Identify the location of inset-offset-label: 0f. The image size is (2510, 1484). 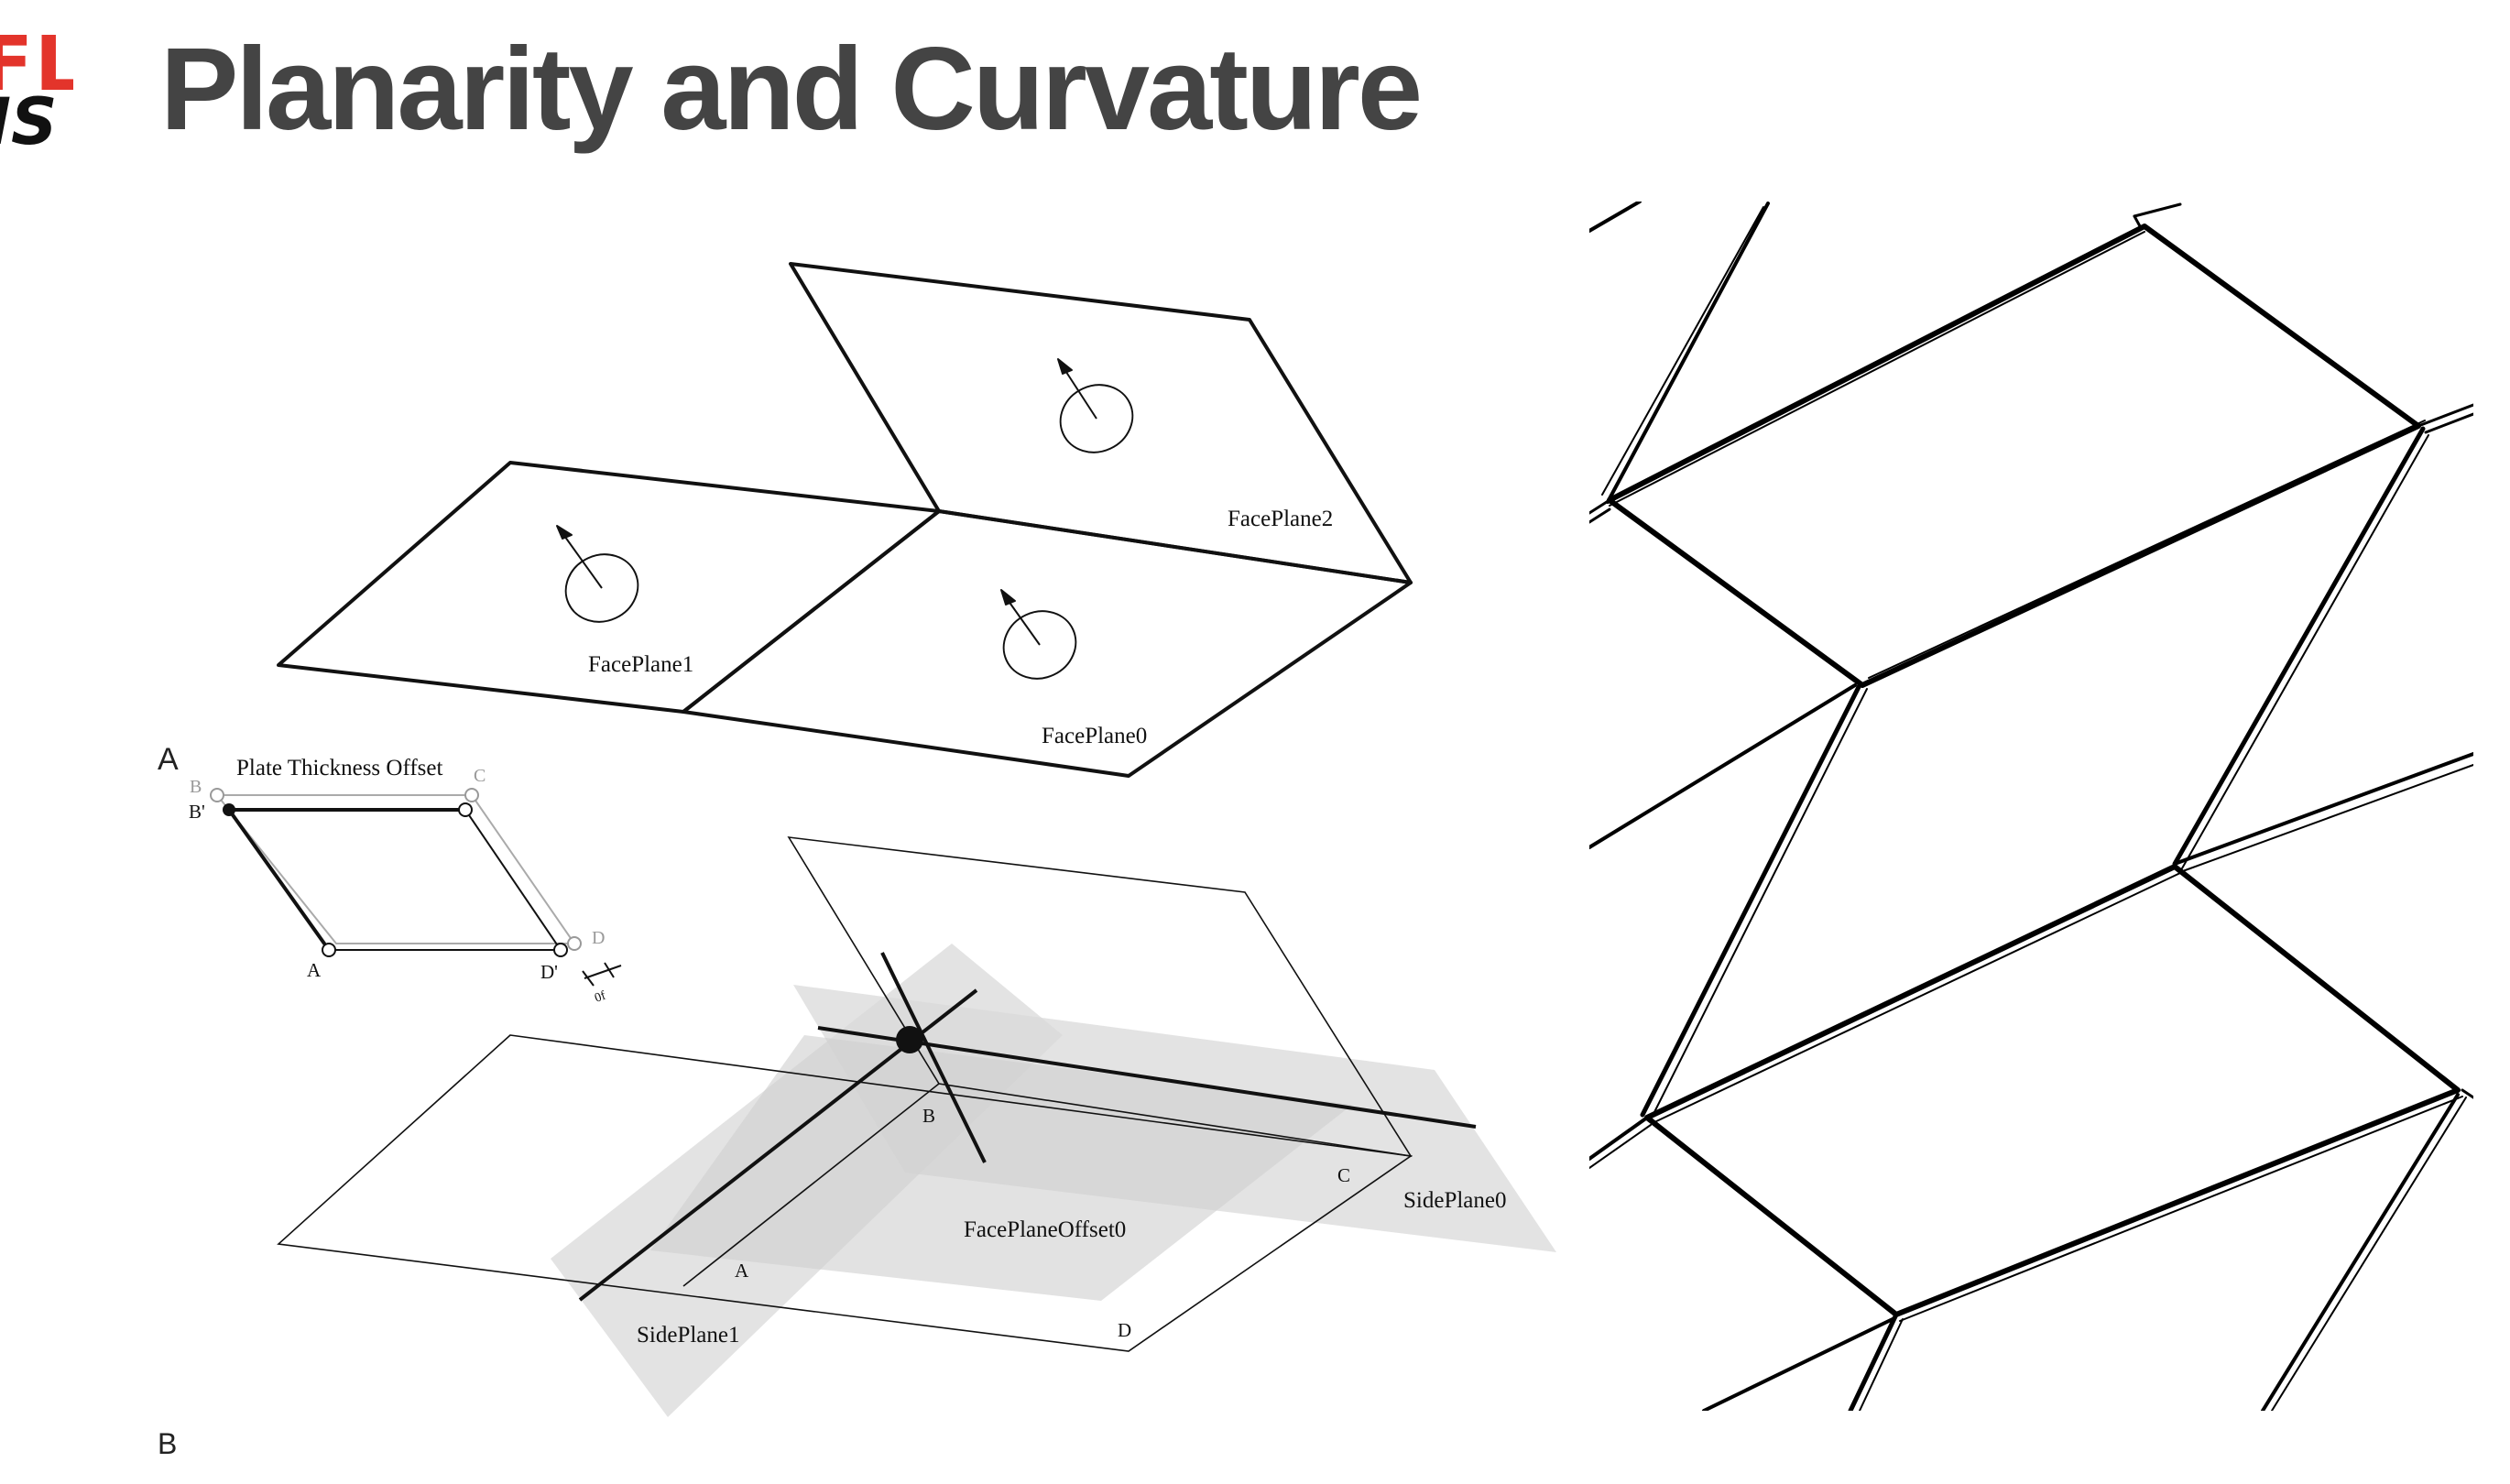
(600, 998).